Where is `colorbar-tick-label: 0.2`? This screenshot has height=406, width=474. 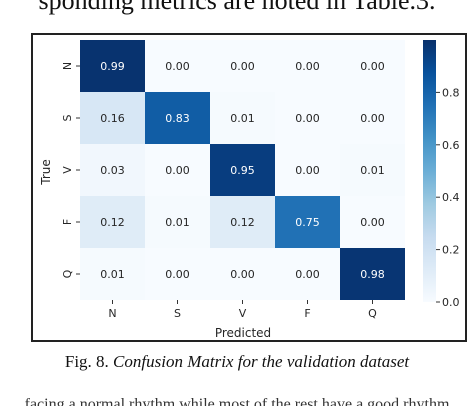
colorbar-tick-label: 0.2 is located at coordinates (451, 250).